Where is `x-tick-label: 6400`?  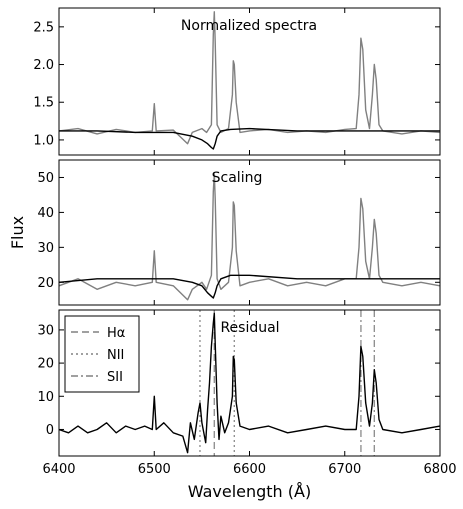
x-tick-label: 6400 is located at coordinates (58, 469).